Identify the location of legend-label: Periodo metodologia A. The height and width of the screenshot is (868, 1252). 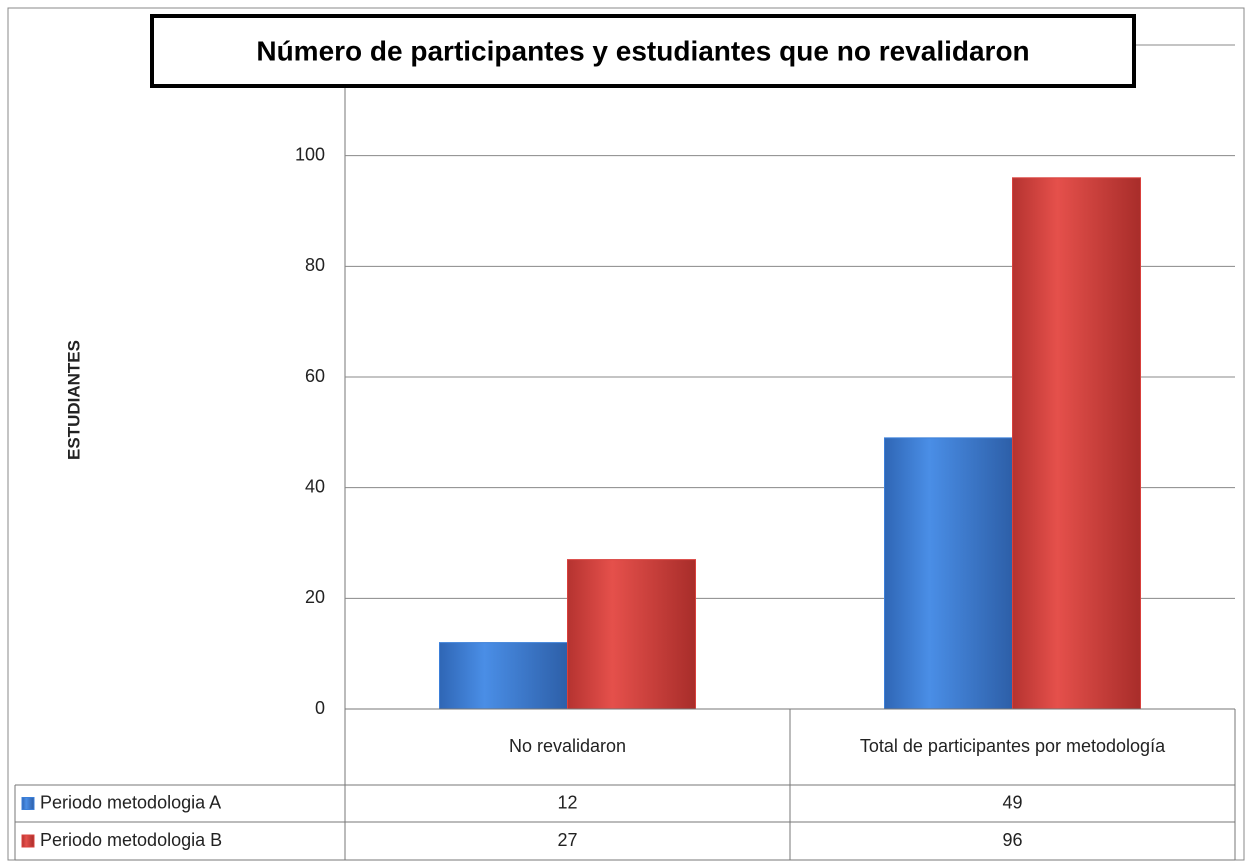
(130, 802).